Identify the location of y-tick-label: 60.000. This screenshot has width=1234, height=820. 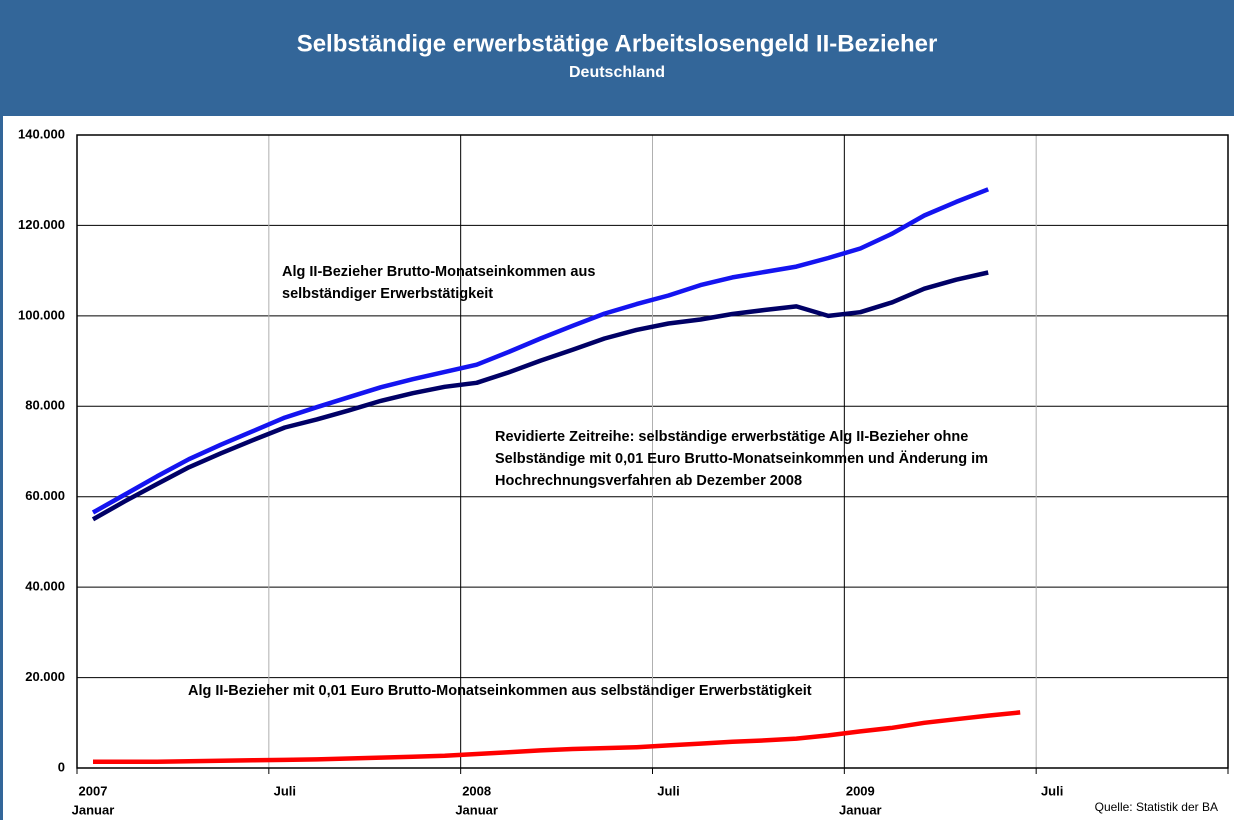
(45, 495).